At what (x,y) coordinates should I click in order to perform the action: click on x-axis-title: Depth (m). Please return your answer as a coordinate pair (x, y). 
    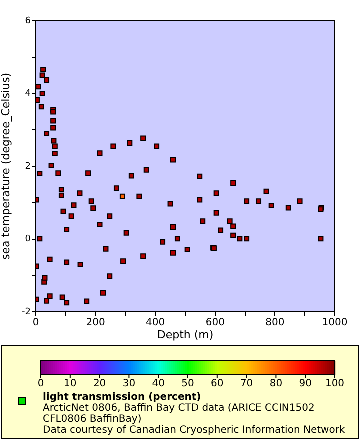
    Looking at the image, I should click on (185, 335).